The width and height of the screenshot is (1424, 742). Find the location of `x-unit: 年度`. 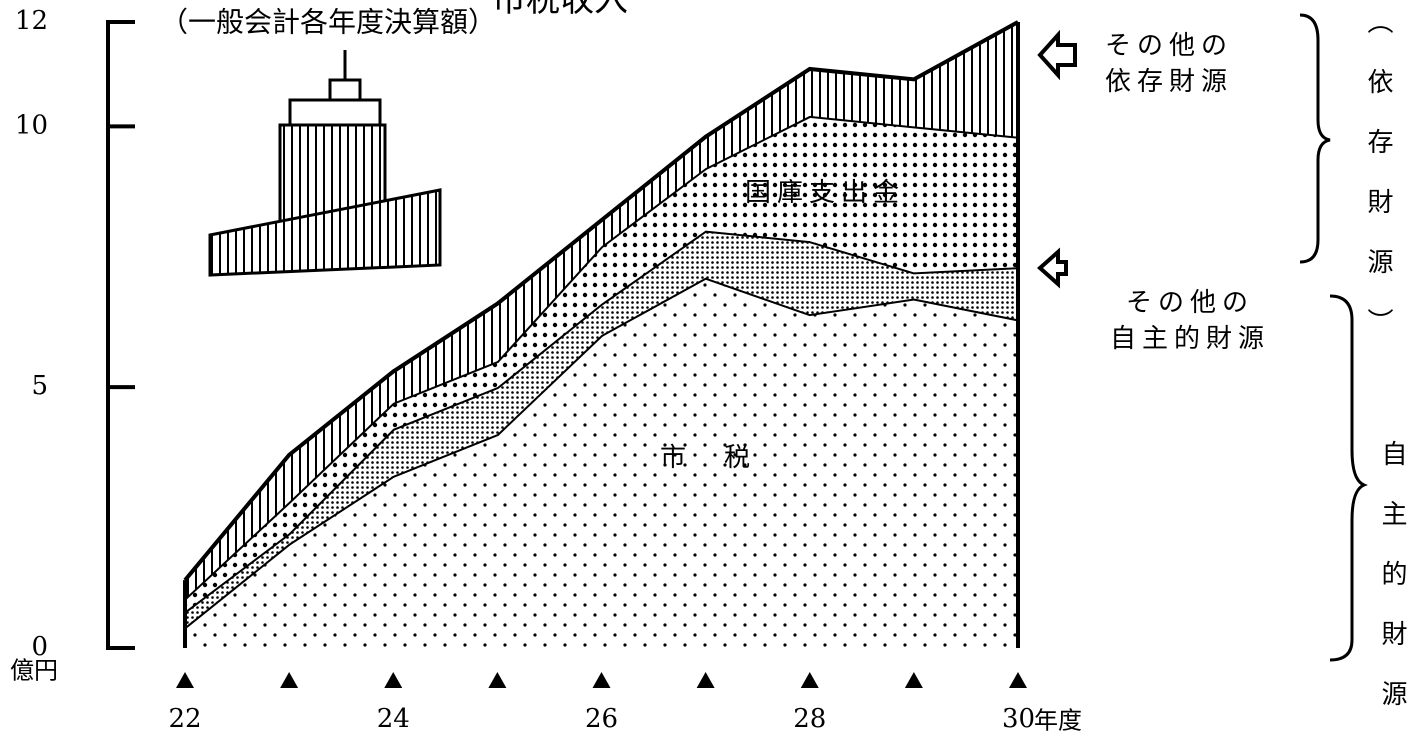

x-unit: 年度 is located at coordinates (1058, 721).